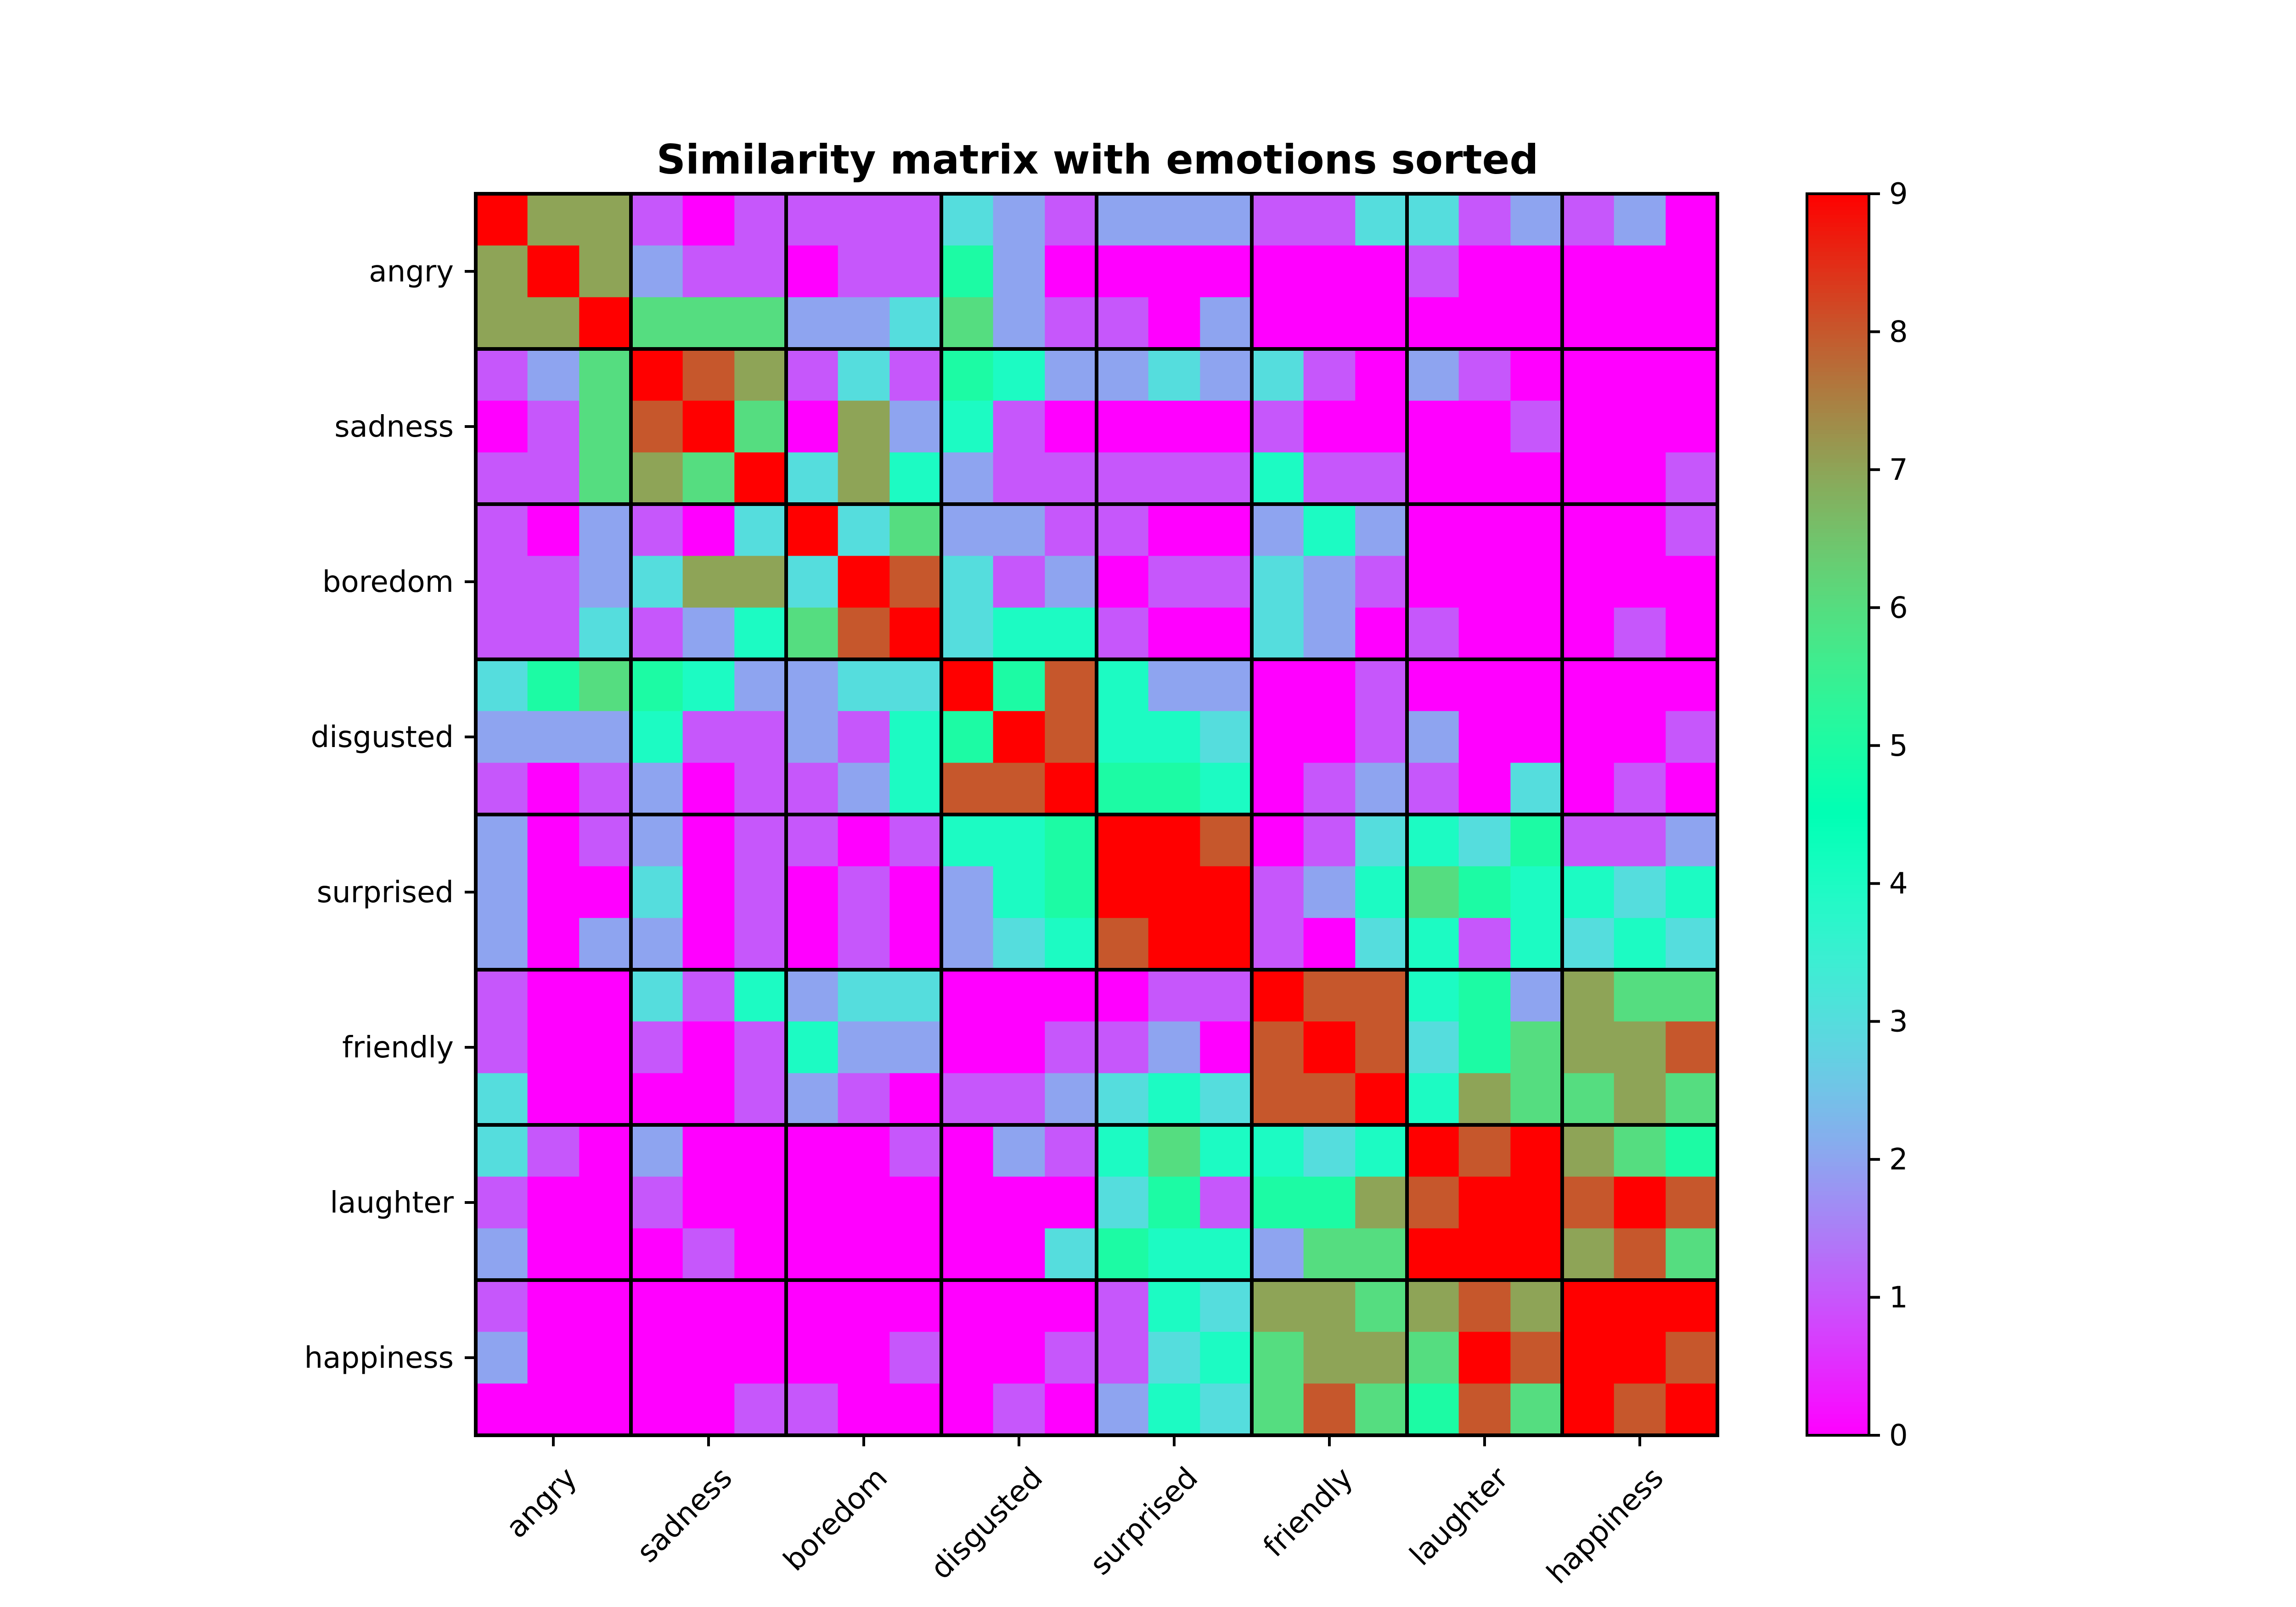 The image size is (2296, 1607). What do you see at coordinates (1459, 1516) in the screenshot?
I see `x-tick-label: laughter` at bounding box center [1459, 1516].